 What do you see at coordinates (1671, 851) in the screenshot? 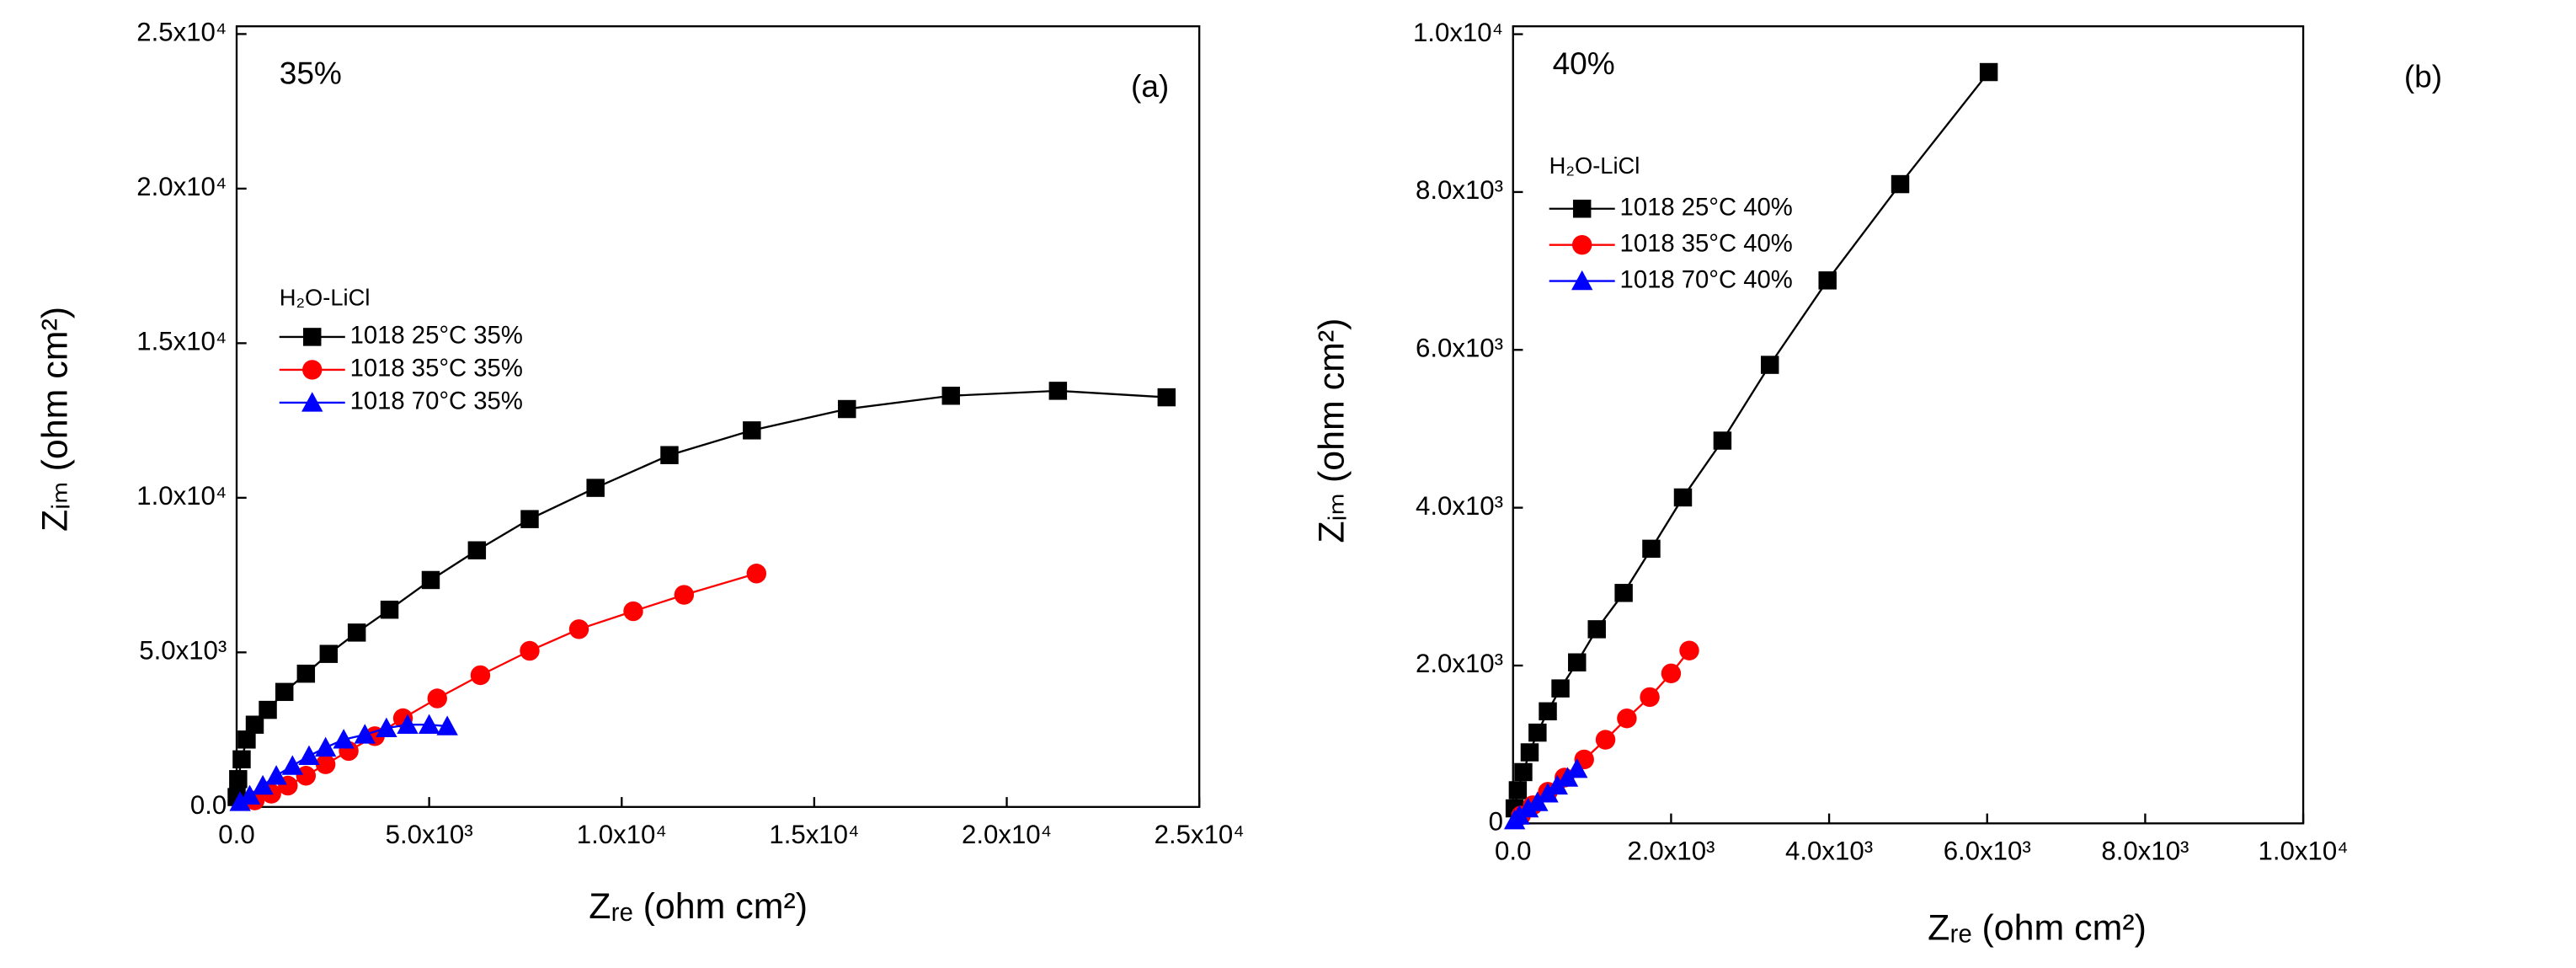
I see `x-tick-label: 2.0x10³` at bounding box center [1671, 851].